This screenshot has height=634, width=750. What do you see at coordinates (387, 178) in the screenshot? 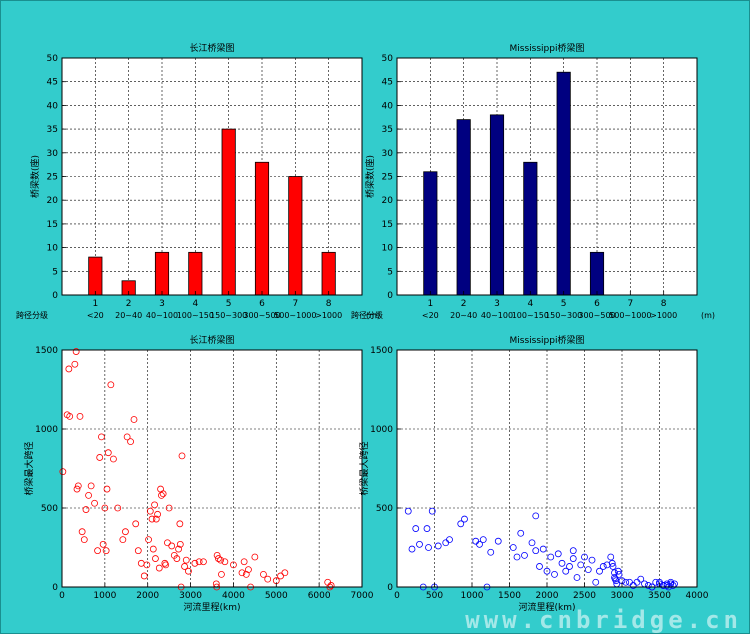
I see `y-tick-label: 25` at bounding box center [387, 178].